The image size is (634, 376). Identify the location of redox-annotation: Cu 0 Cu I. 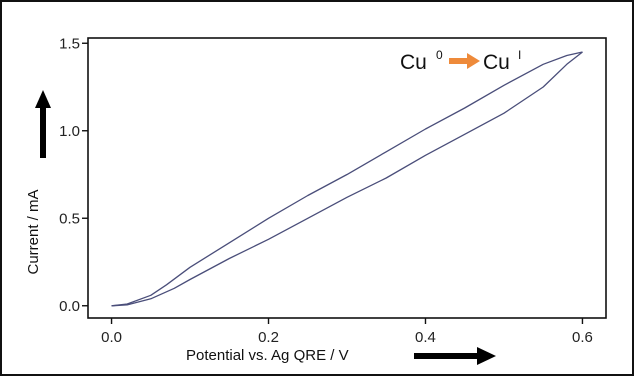
(460, 61).